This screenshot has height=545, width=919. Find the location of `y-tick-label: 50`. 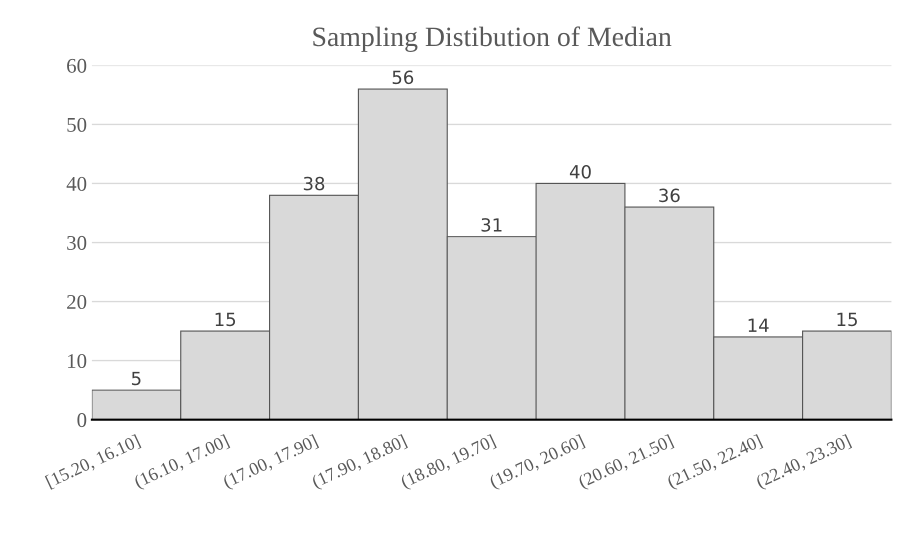

y-tick-label: 50 is located at coordinates (76, 125).